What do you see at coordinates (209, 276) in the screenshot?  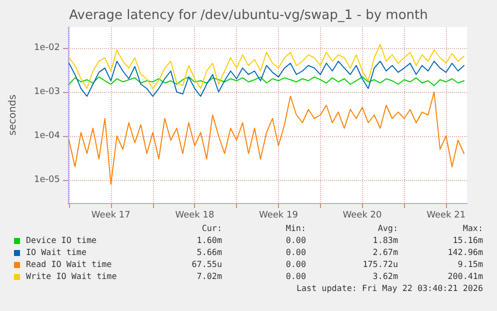 I see `text: 7.02m` at bounding box center [209, 276].